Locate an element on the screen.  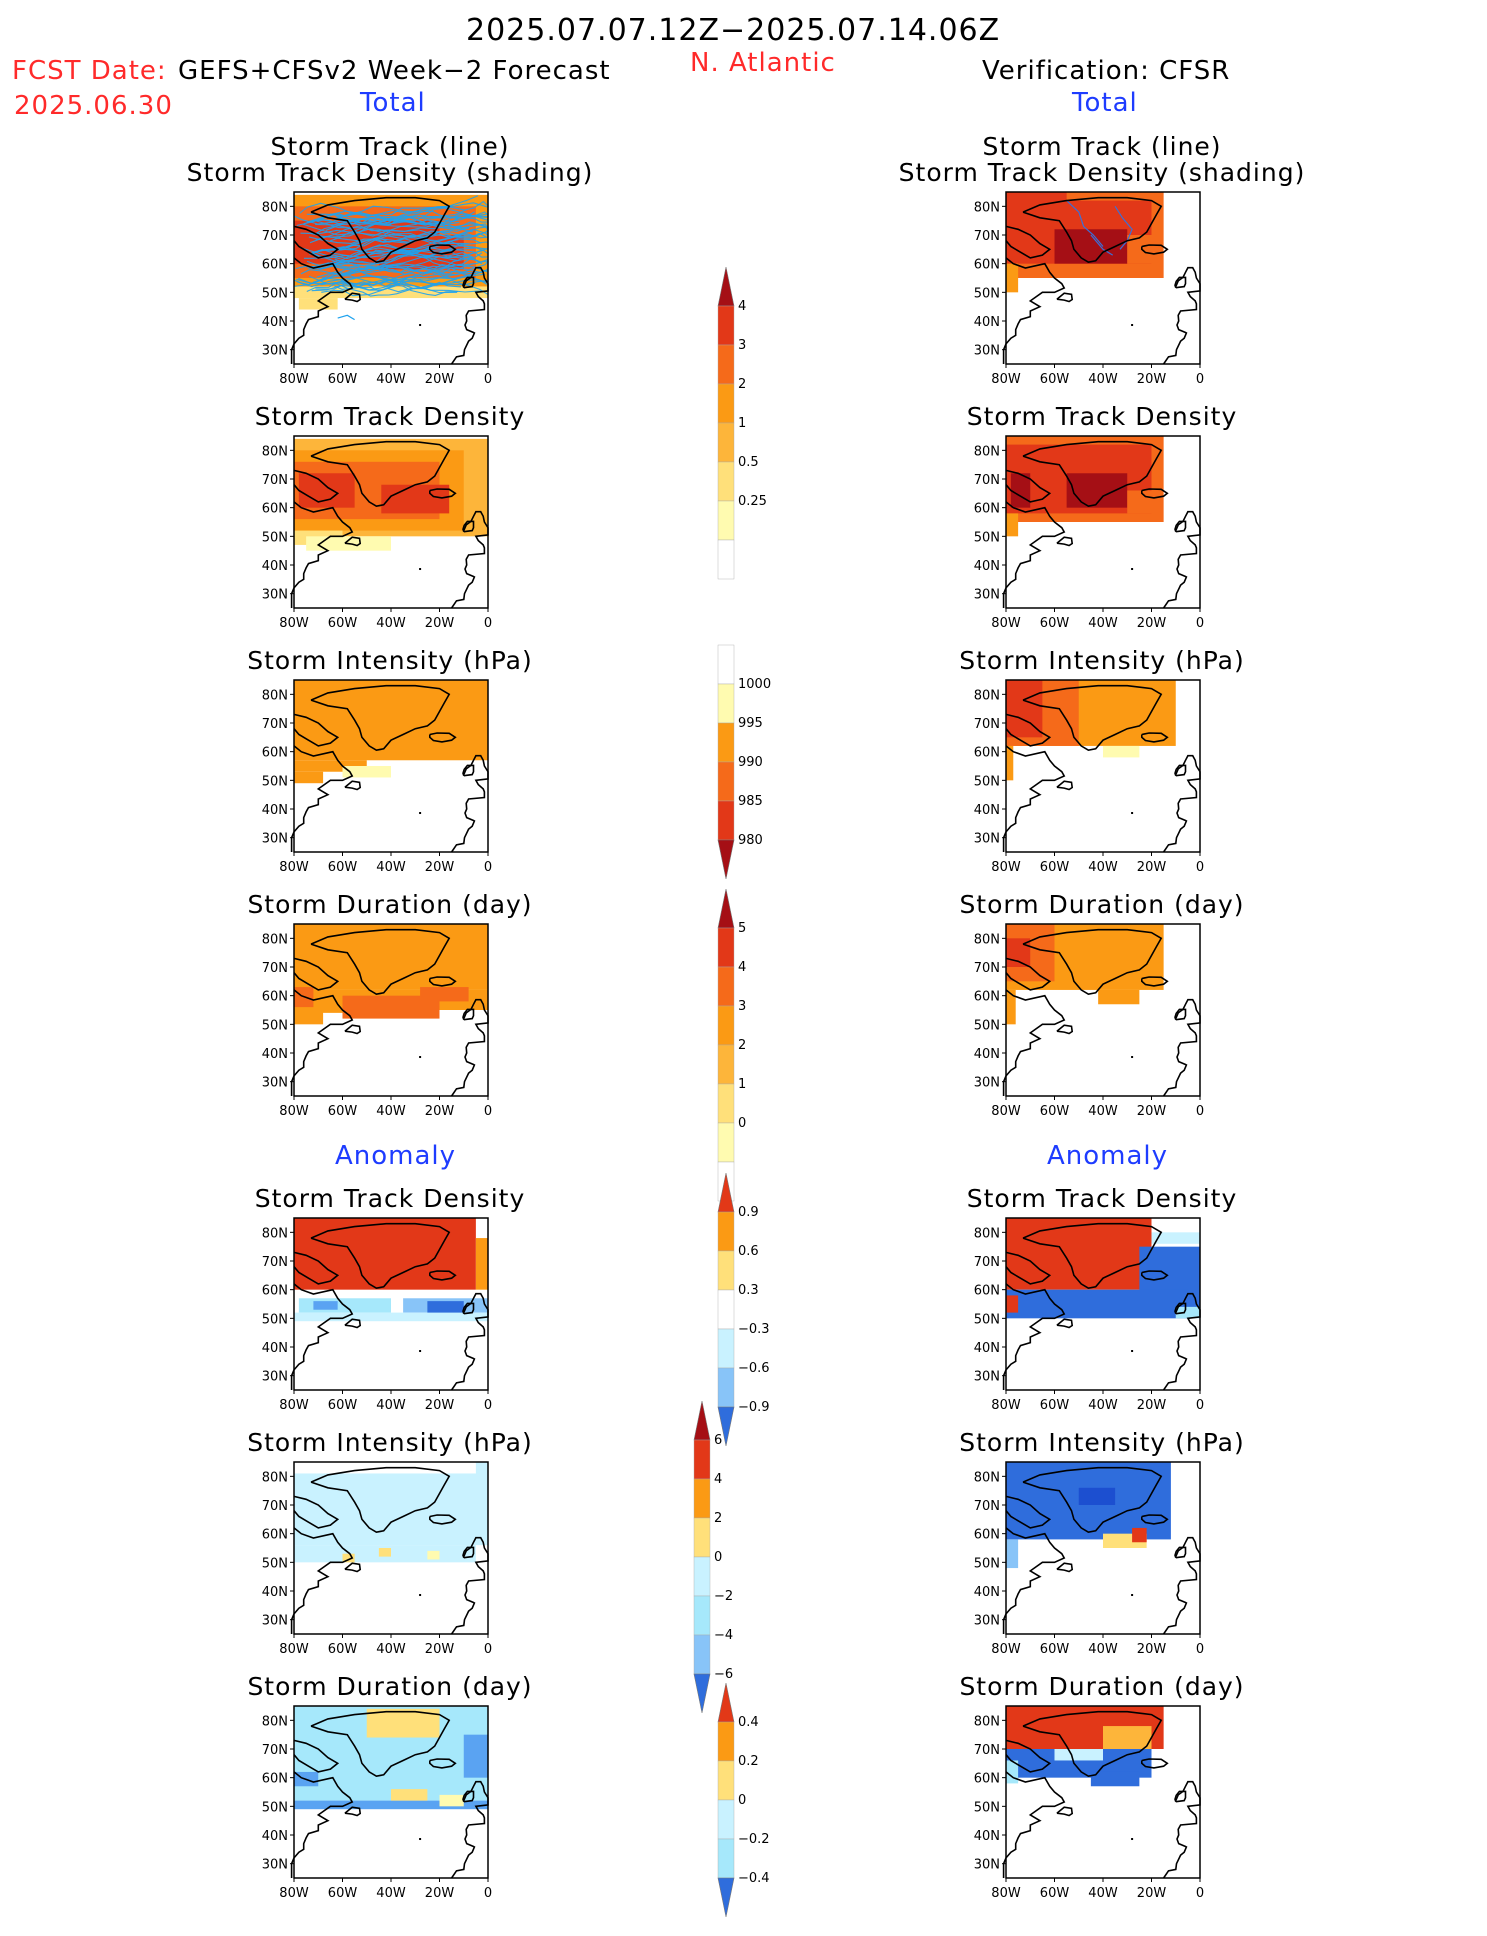
map-left-intensity: 80N 70N 60N 50N 40N 30N 80W 60W 40W 20W 0 is located at coordinates (369, 782).